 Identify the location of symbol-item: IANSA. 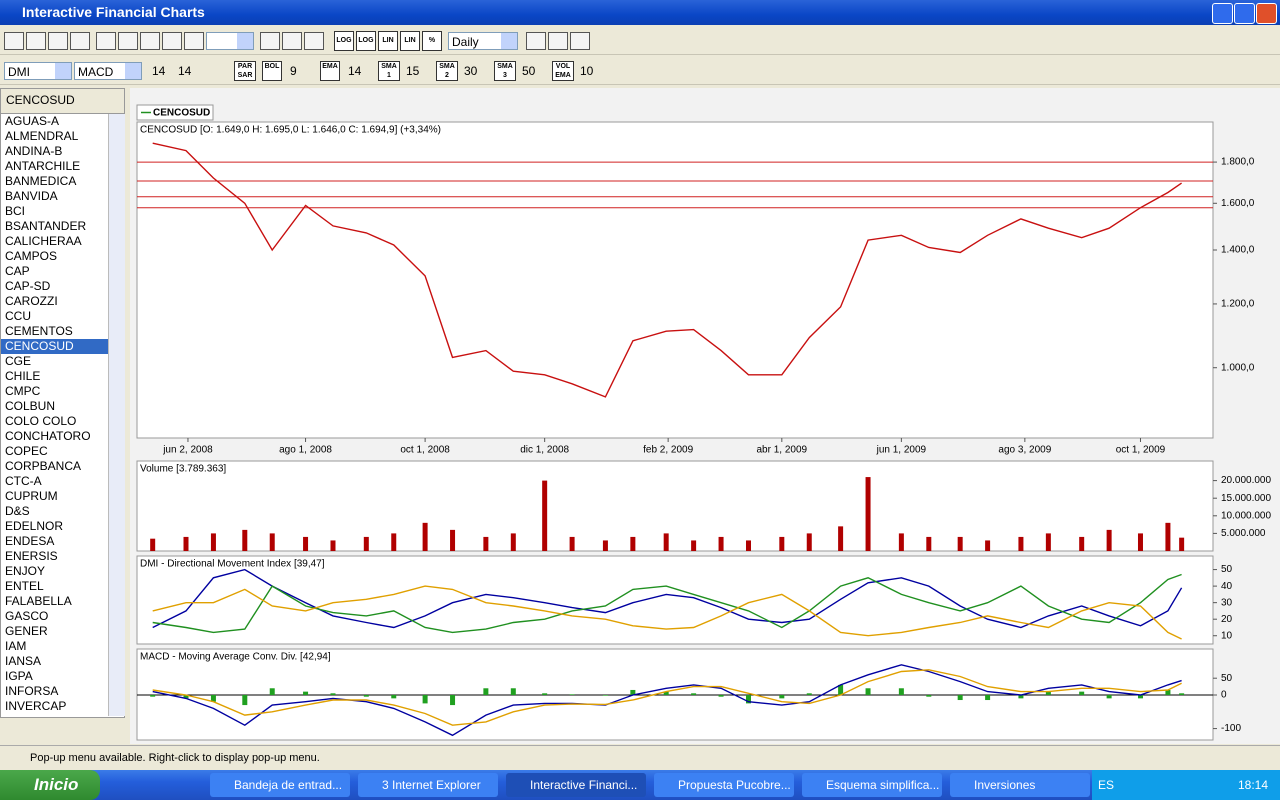
(23, 661).